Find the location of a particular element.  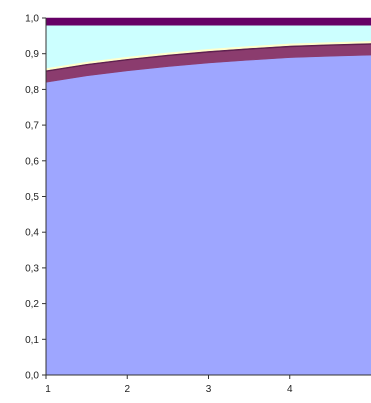

y-tick-label: 0,2 is located at coordinates (32, 304).